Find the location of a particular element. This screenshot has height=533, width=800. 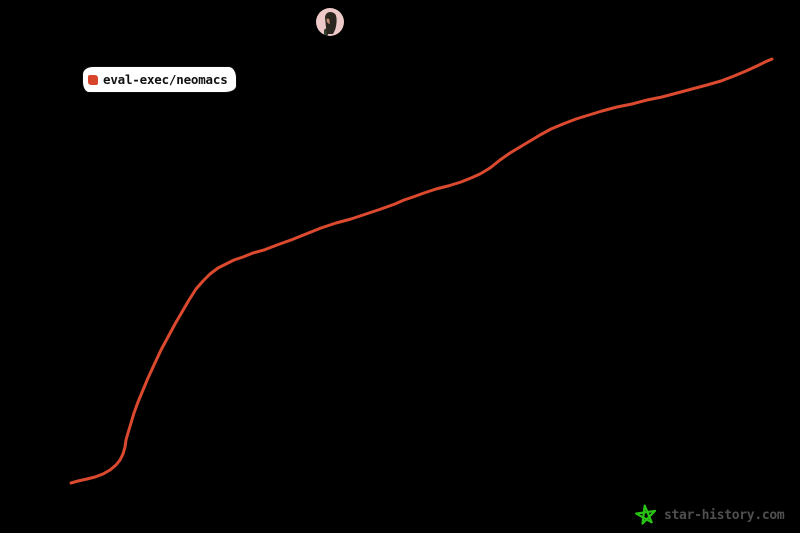

avatar is located at coordinates (330, 22).